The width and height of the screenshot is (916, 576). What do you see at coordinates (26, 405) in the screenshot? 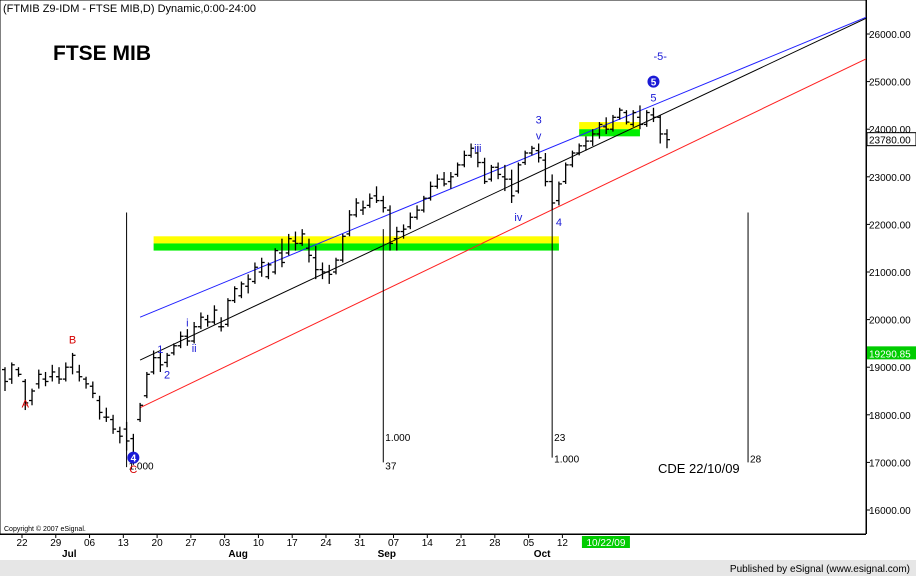
I see `wave-label: A` at bounding box center [26, 405].